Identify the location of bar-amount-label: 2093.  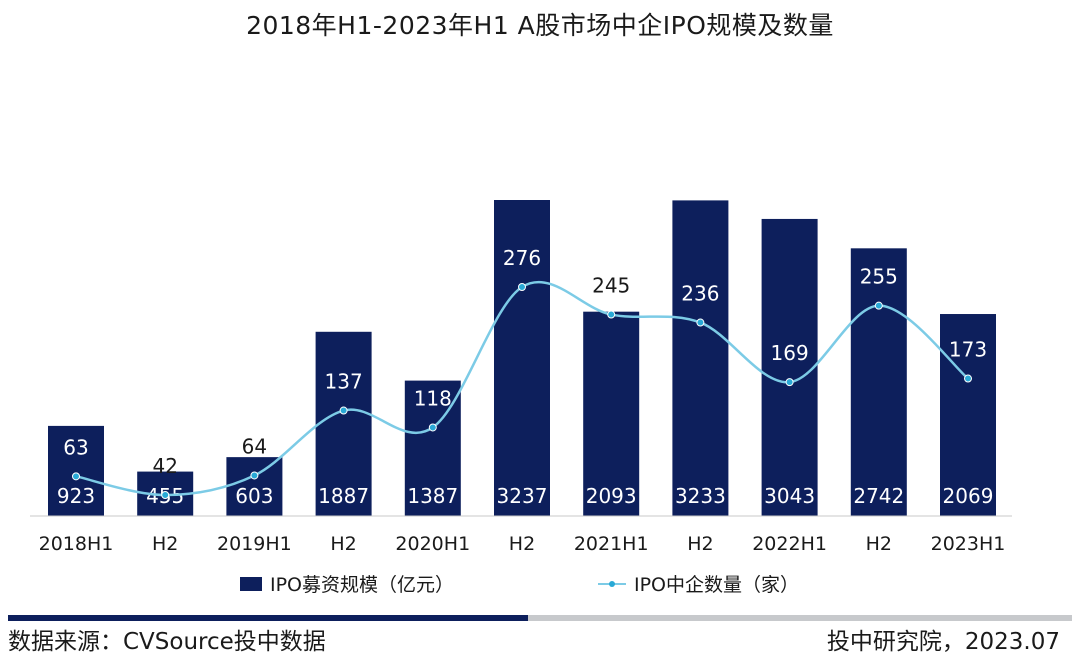
(611, 496).